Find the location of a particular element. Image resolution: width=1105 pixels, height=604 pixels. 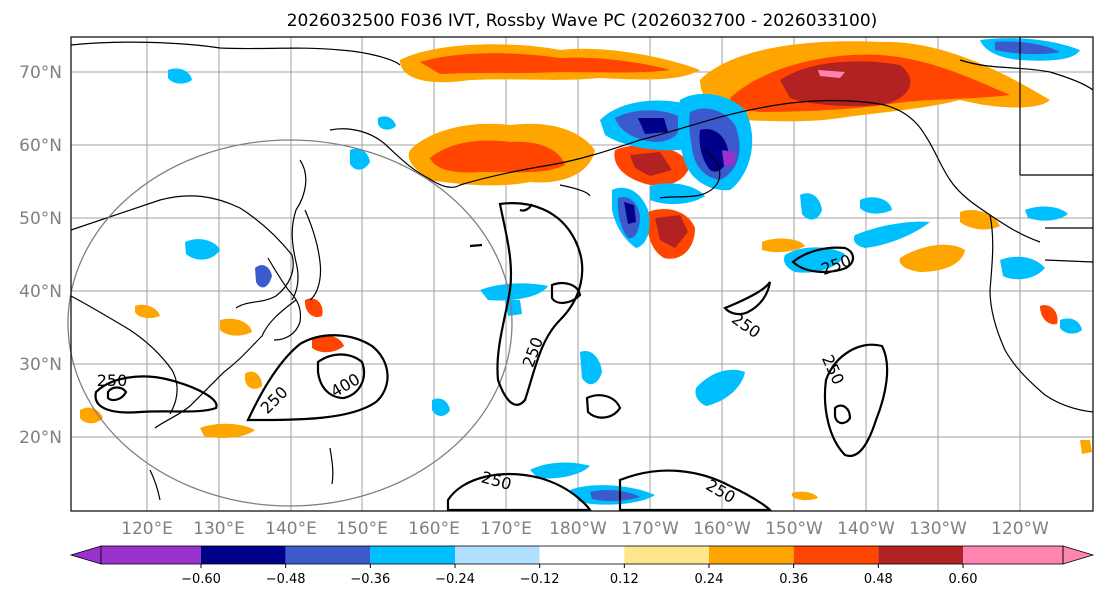

lat-label: 30°N is located at coordinates (40, 365).